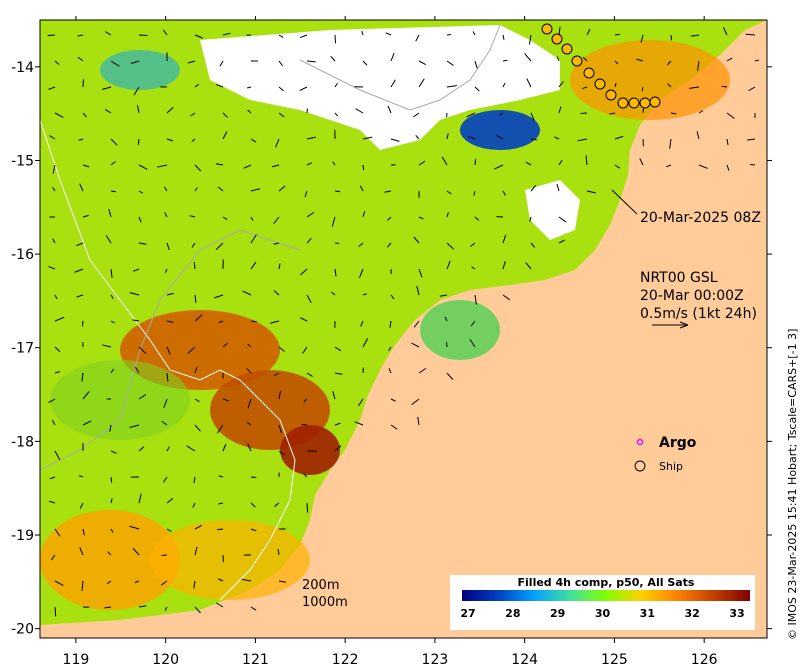  What do you see at coordinates (647, 613) in the screenshot?
I see `colorbar-tick-4: 31` at bounding box center [647, 613].